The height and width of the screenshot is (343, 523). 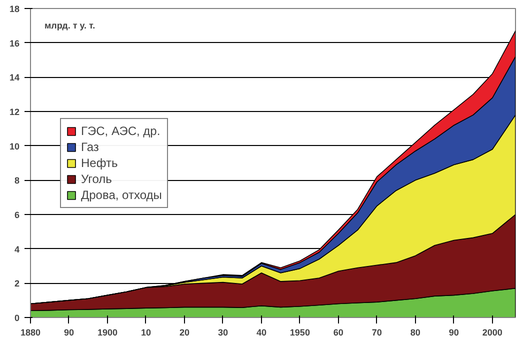 I want to click on legend-label: Уголь, so click(x=96, y=179).